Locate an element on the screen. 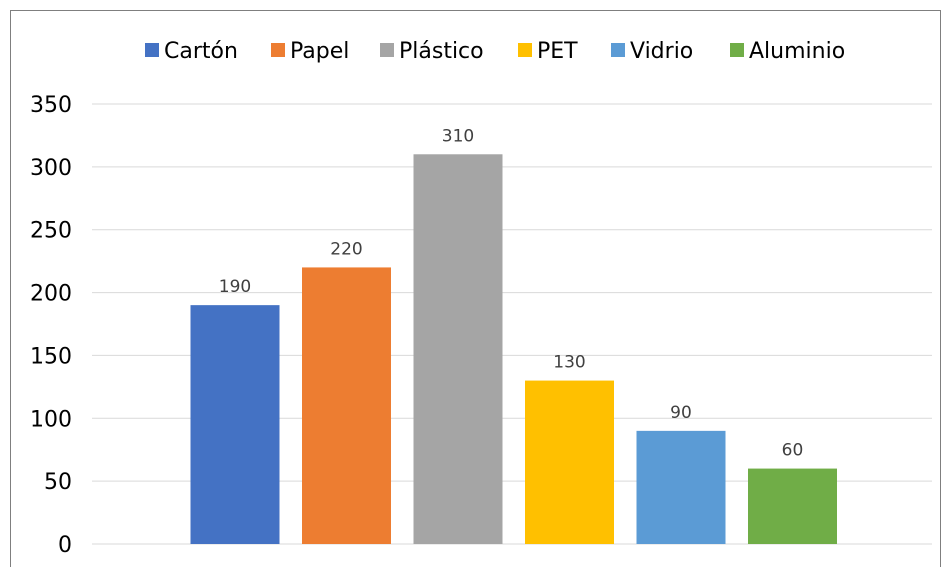  legend-label: Aluminio is located at coordinates (797, 51).